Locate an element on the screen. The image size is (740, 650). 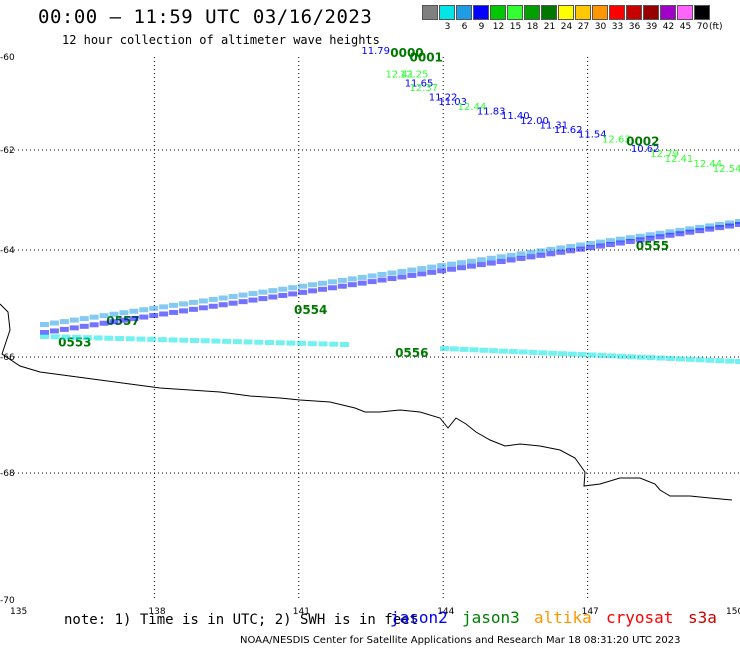
legend-label: 9 is located at coordinates (481, 27).